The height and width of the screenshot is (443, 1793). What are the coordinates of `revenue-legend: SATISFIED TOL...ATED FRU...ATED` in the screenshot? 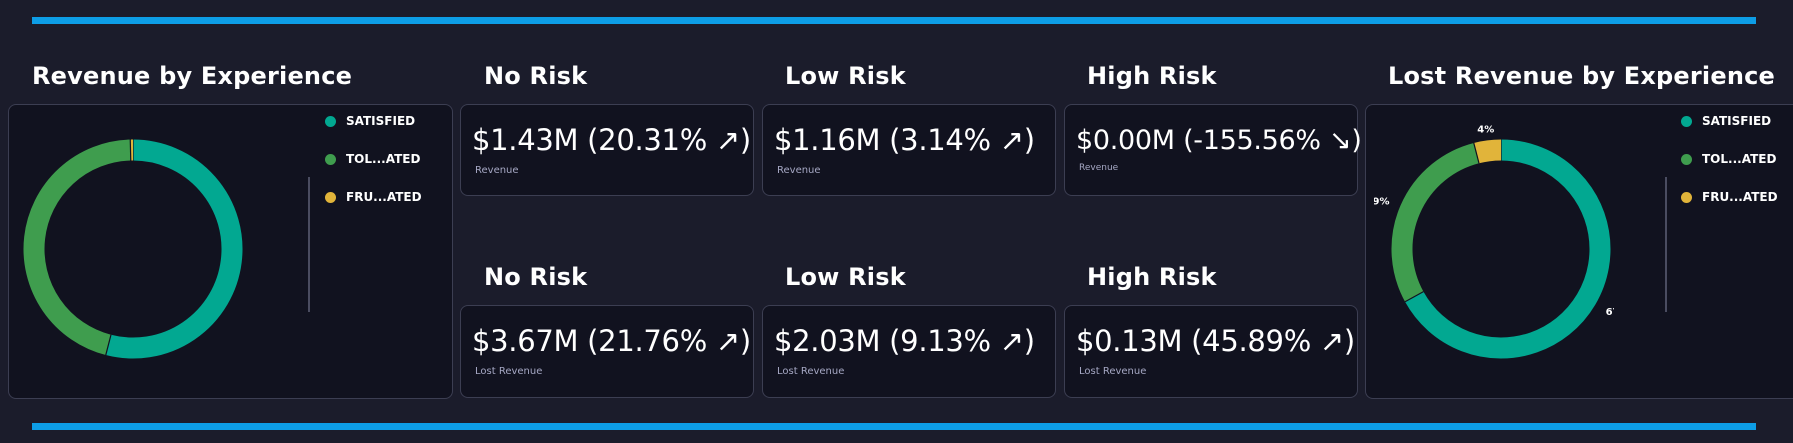 It's located at (373, 168).